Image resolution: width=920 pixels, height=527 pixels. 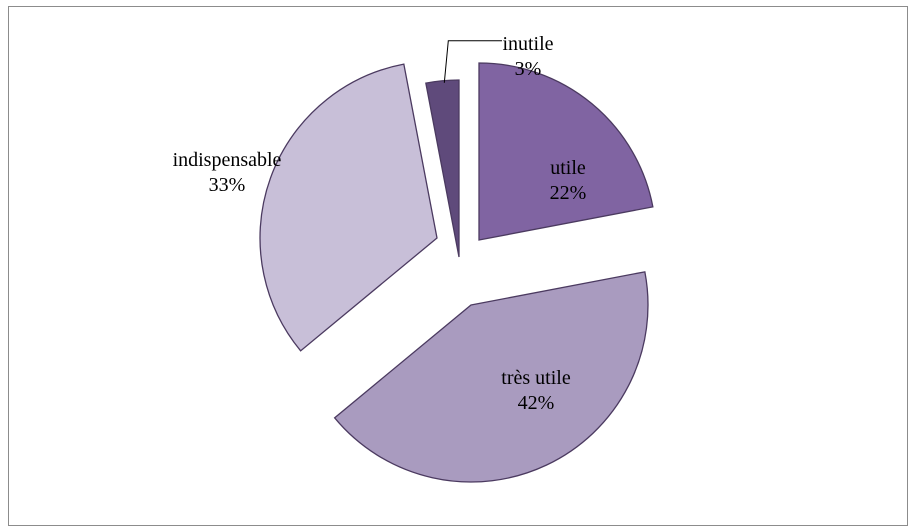 What do you see at coordinates (568, 180) in the screenshot?
I see `slice-data-label: utile 22%` at bounding box center [568, 180].